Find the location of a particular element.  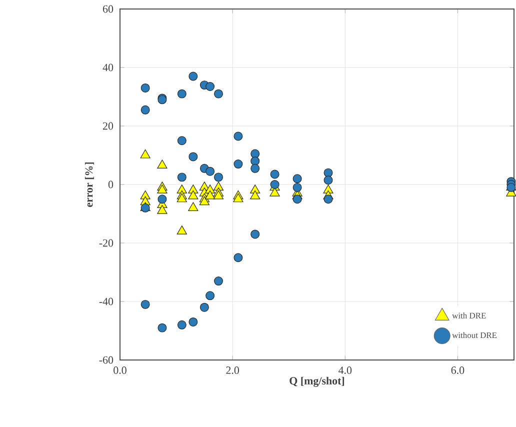

y-tick-label: -20 is located at coordinates (106, 243).